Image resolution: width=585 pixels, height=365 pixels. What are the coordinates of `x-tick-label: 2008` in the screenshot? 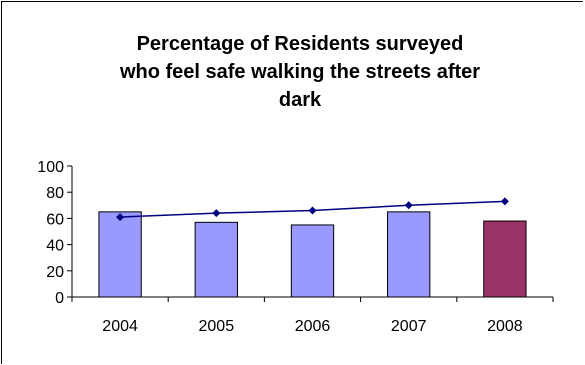 It's located at (505, 326).